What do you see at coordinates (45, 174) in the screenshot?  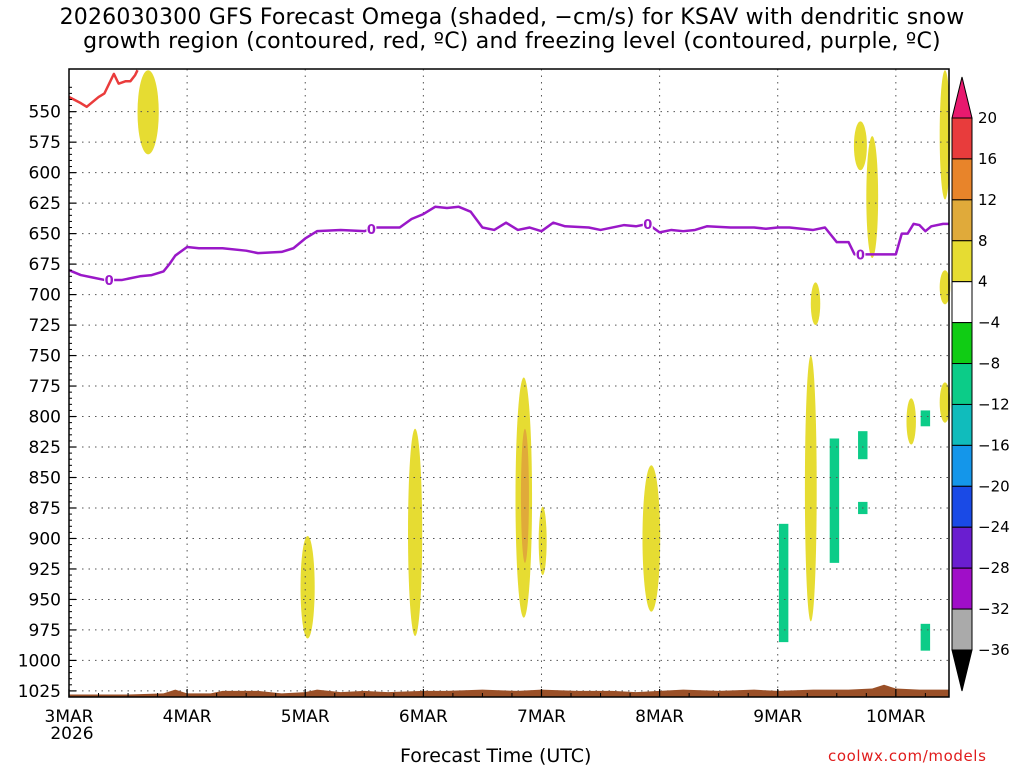 I see `y-tick-label: 600` at bounding box center [45, 174].